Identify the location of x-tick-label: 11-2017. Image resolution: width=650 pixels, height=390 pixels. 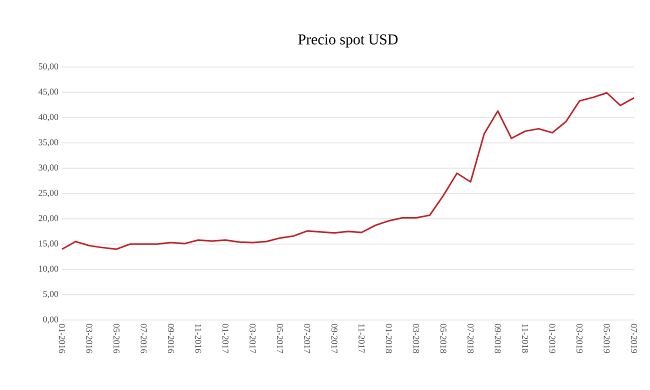
(361, 338).